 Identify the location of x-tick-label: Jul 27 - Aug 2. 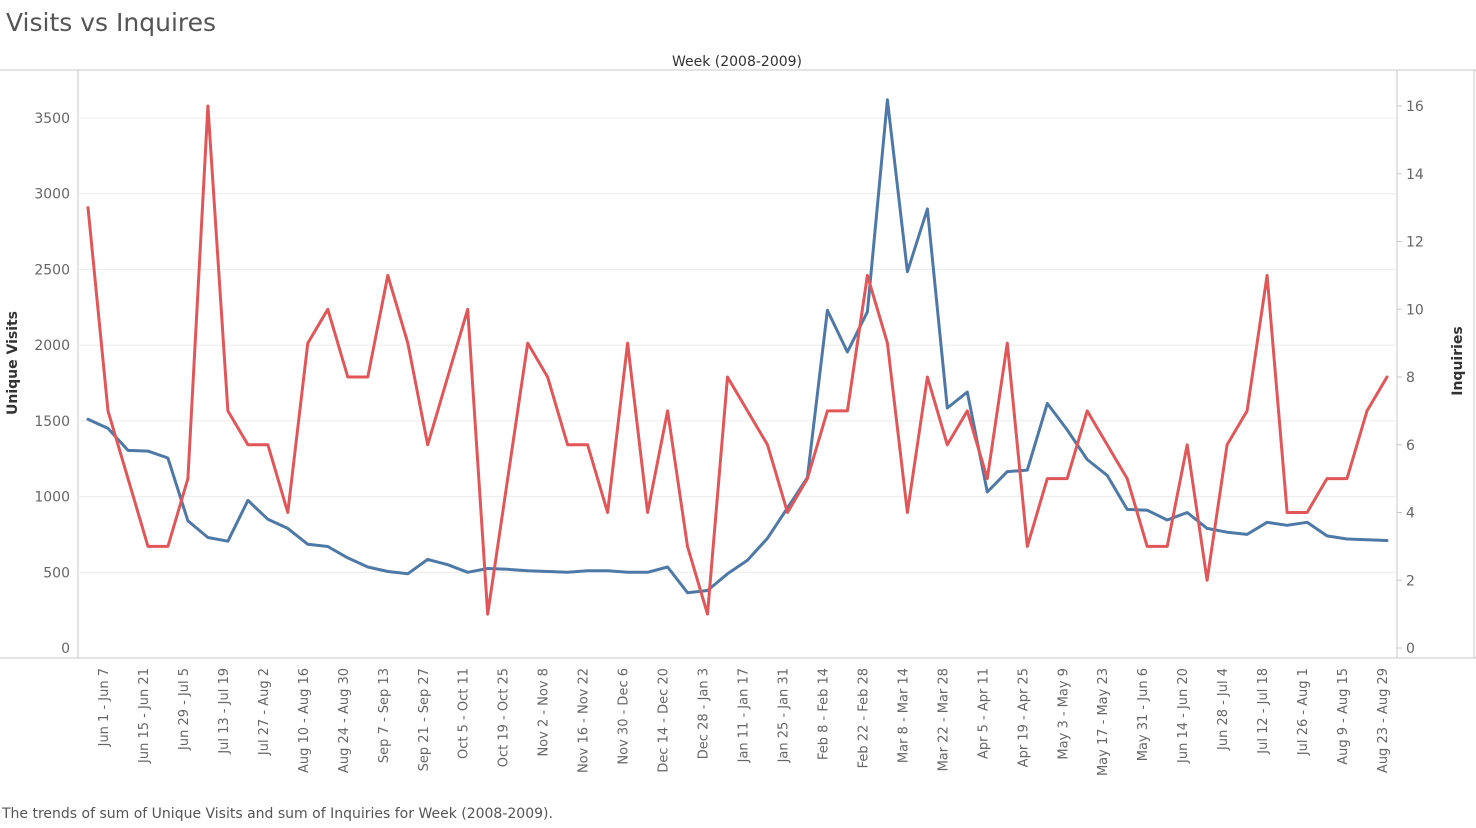
(264, 712).